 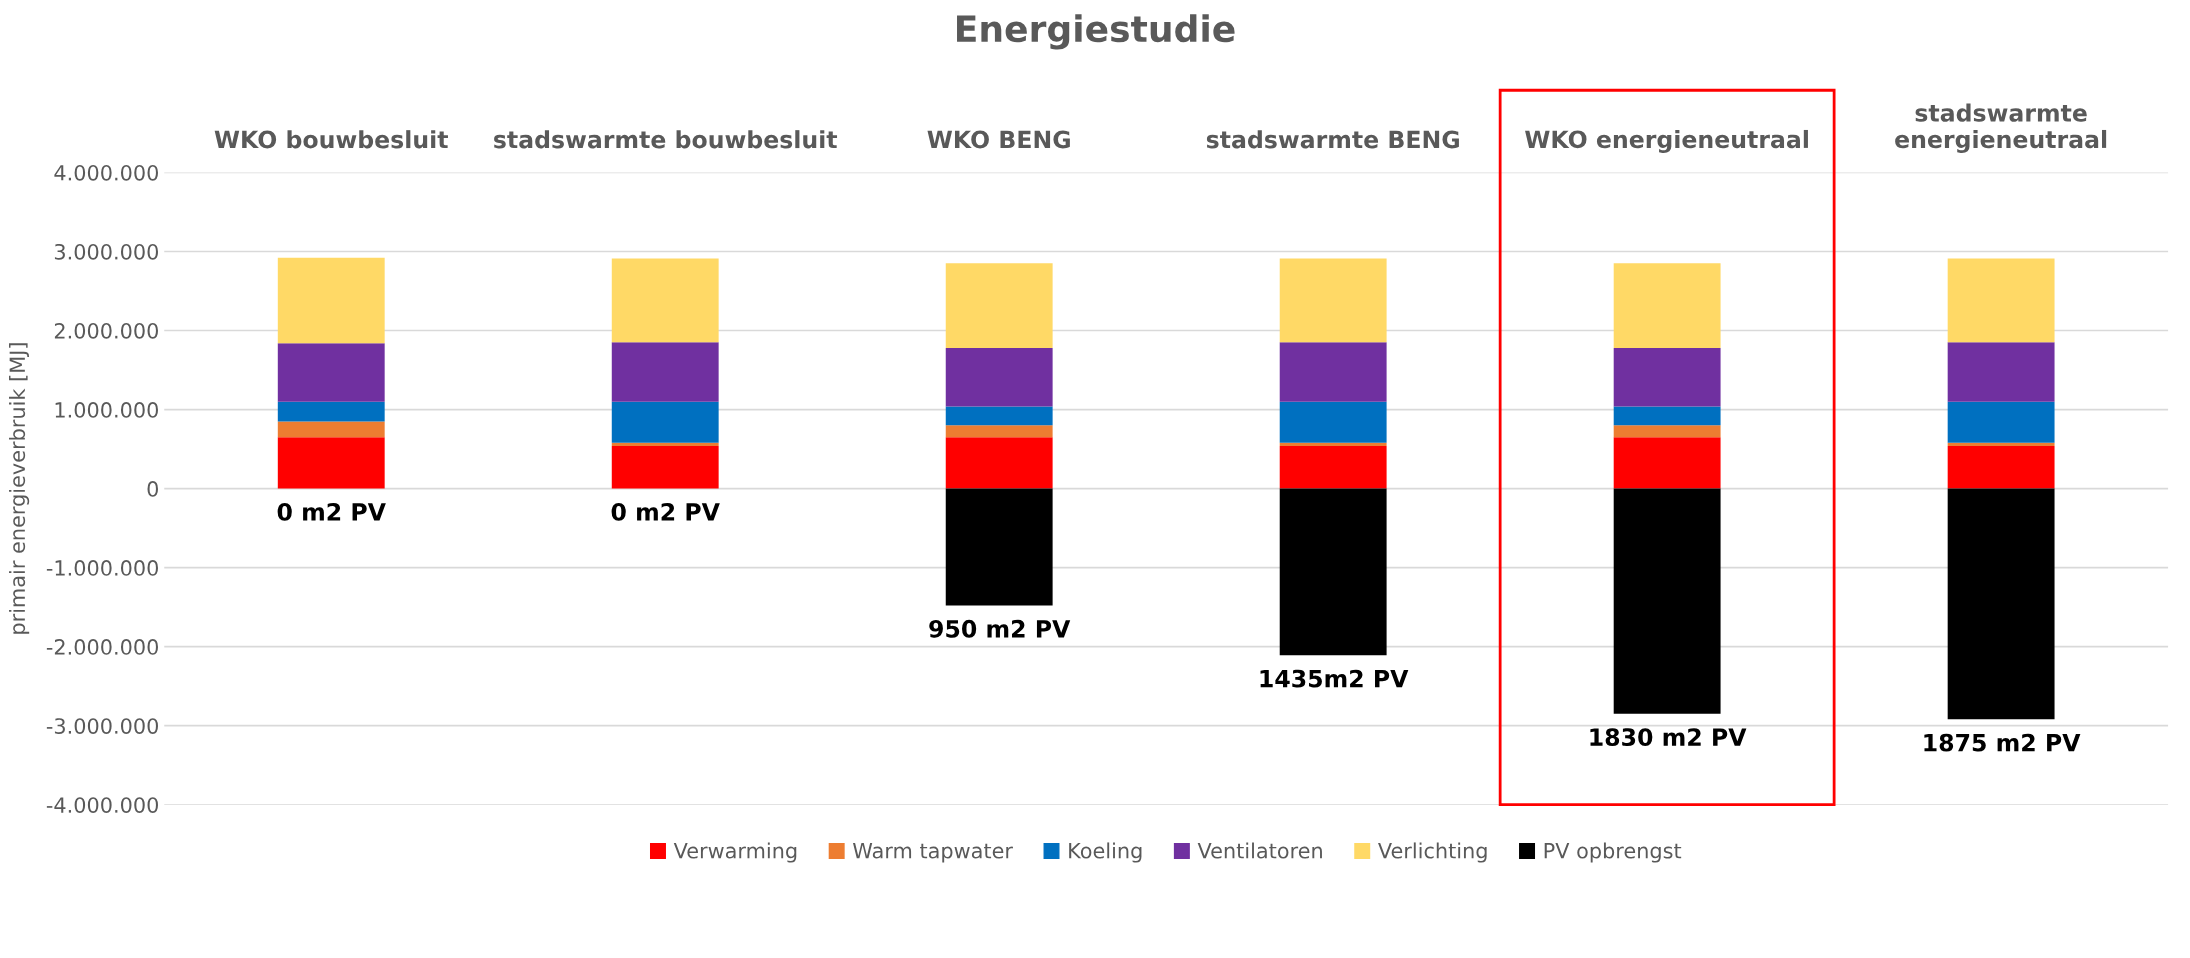 What do you see at coordinates (1334, 678) in the screenshot?
I see `annotation: 1435m2 PV` at bounding box center [1334, 678].